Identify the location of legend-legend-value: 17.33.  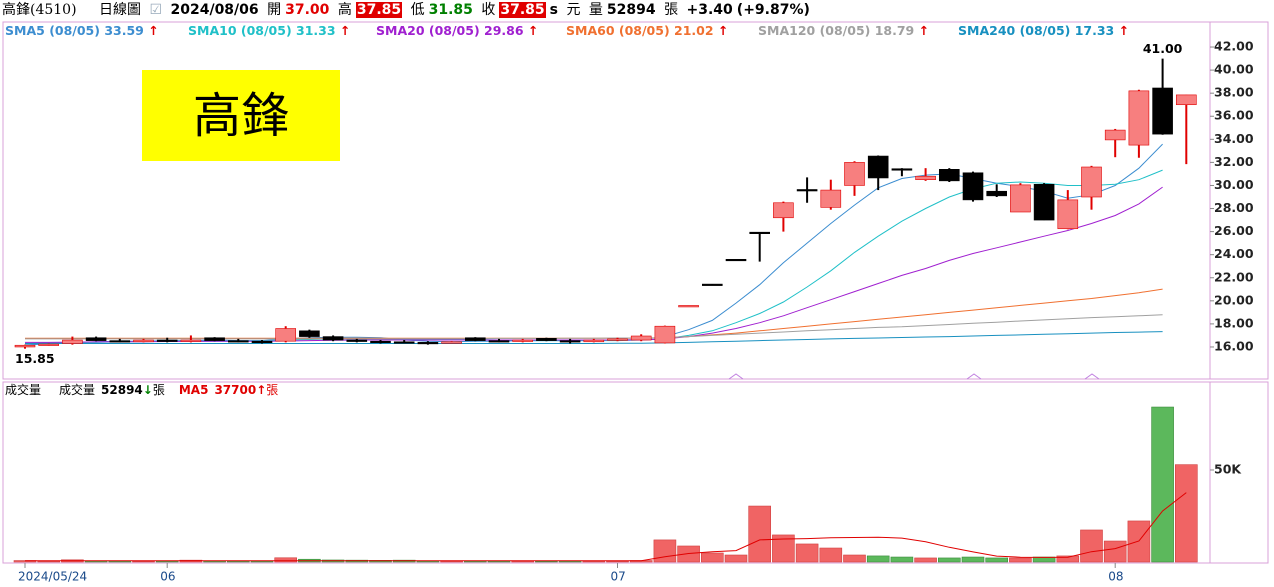
(1095, 30).